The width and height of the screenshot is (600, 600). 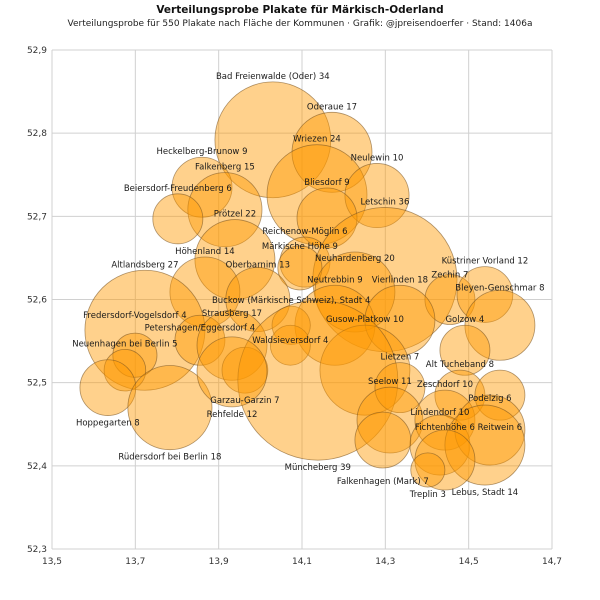 What do you see at coordinates (144, 265) in the screenshot?
I see `bubble-label: Altlandsberg 27` at bounding box center [144, 265].